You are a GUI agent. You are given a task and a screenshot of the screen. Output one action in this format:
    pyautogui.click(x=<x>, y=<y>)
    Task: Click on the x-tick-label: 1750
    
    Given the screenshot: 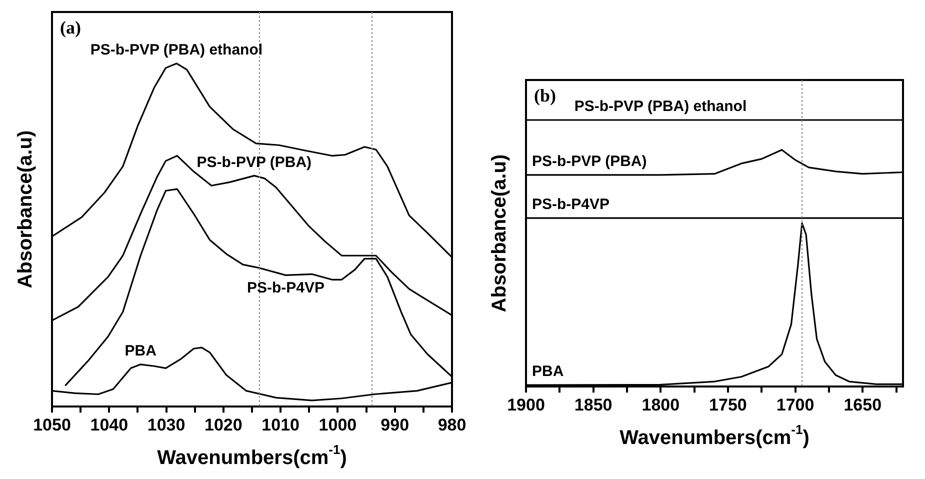 What is the action you would take?
    pyautogui.click(x=728, y=404)
    